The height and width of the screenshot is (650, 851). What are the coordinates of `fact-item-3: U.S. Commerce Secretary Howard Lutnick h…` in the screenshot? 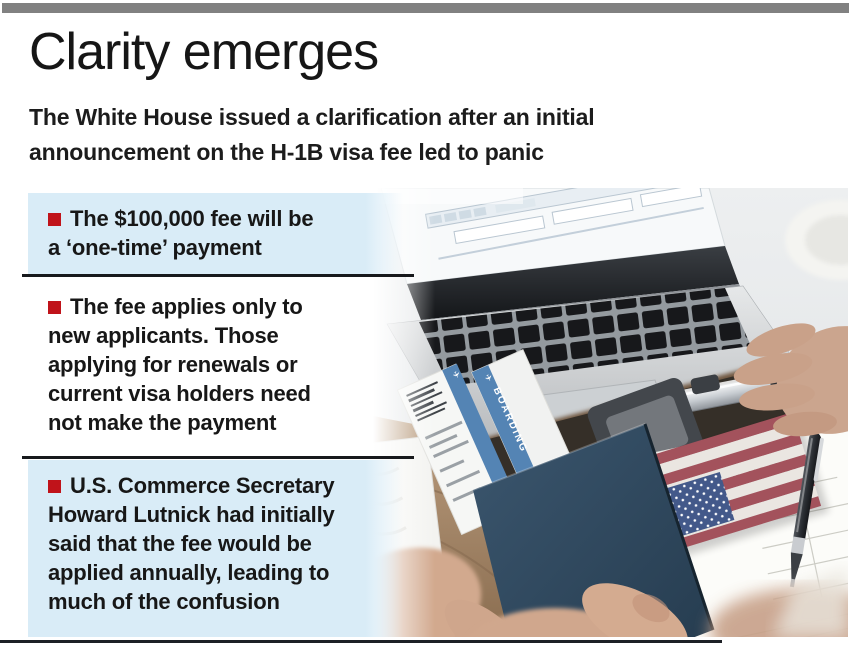 It's located at (215, 548).